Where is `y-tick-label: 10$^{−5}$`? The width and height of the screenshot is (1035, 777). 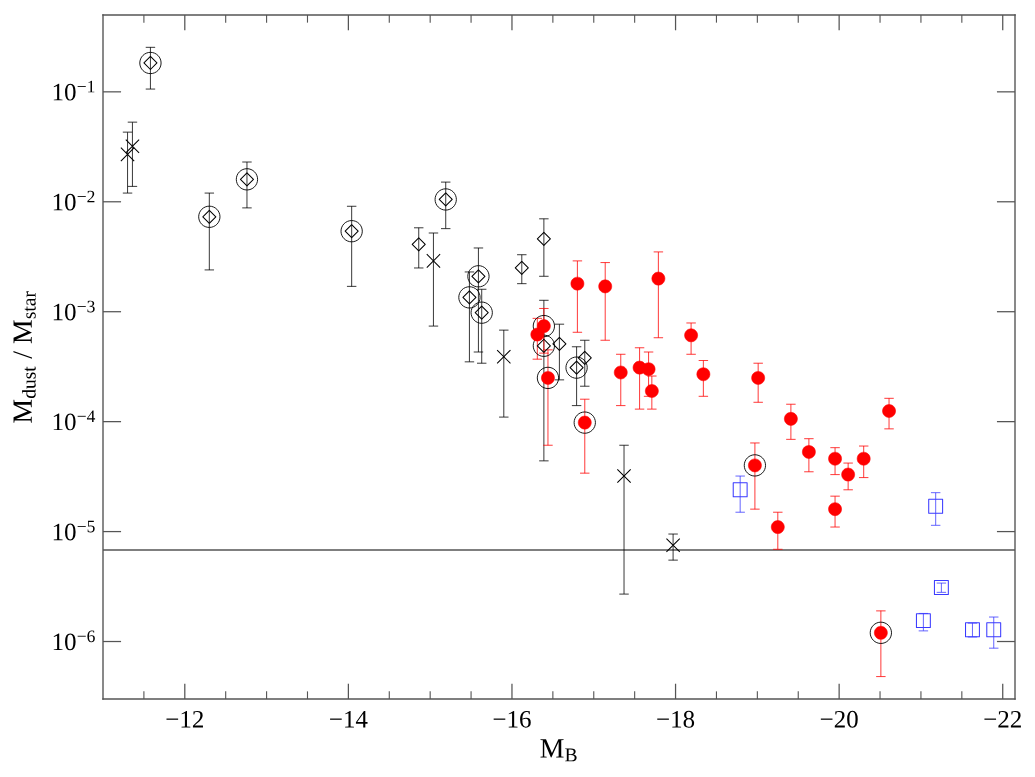
y-tick-label: 10$^{−5}$ is located at coordinates (74, 530).